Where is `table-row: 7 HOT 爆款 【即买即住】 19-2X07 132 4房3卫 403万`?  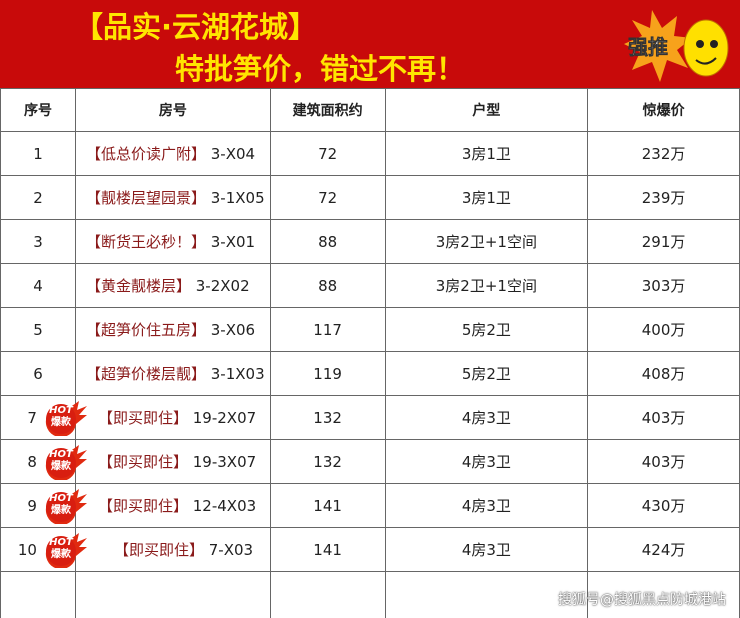 table-row: 7 HOT 爆款 【即买即住】 19-2X07 132 4房3卫 403万 is located at coordinates (370, 417).